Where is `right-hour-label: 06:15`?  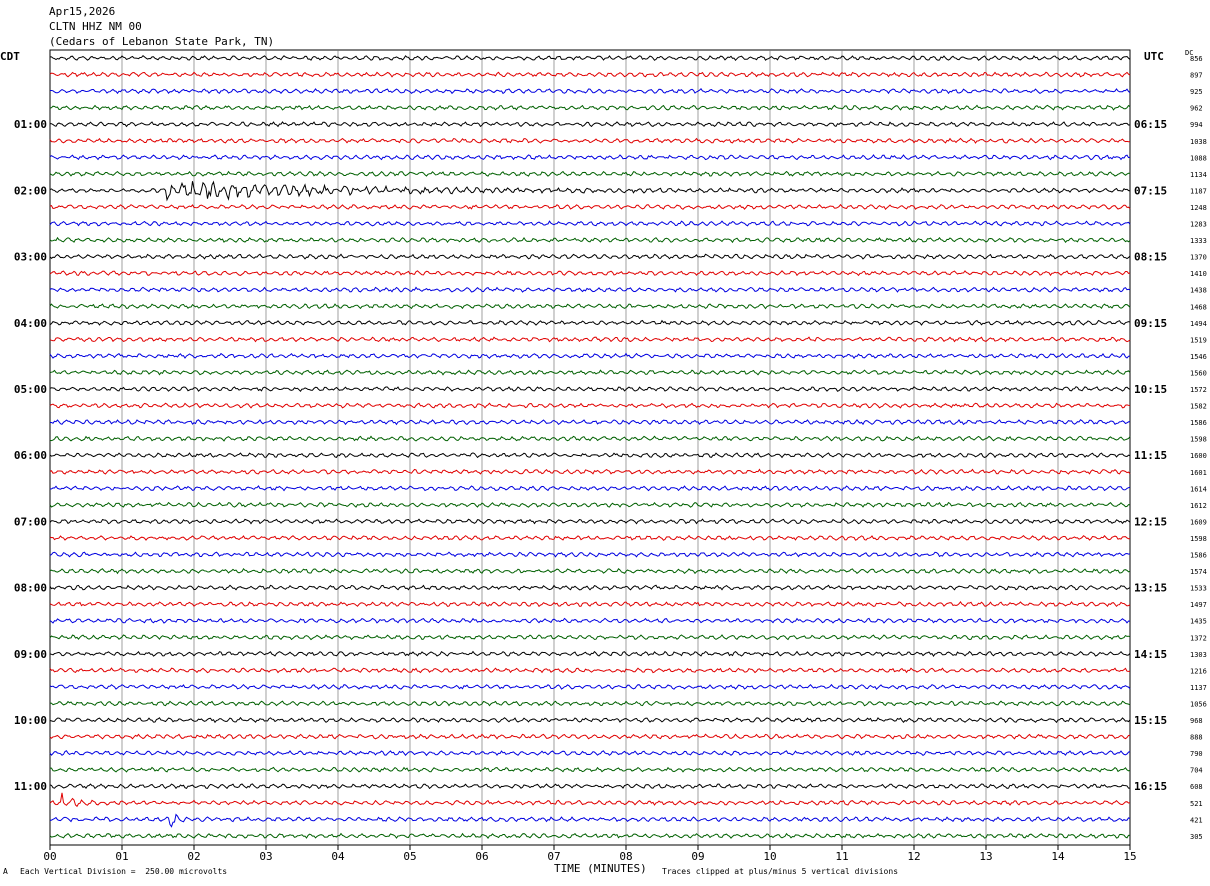
right-hour-label: 06:15 is located at coordinates (1150, 124).